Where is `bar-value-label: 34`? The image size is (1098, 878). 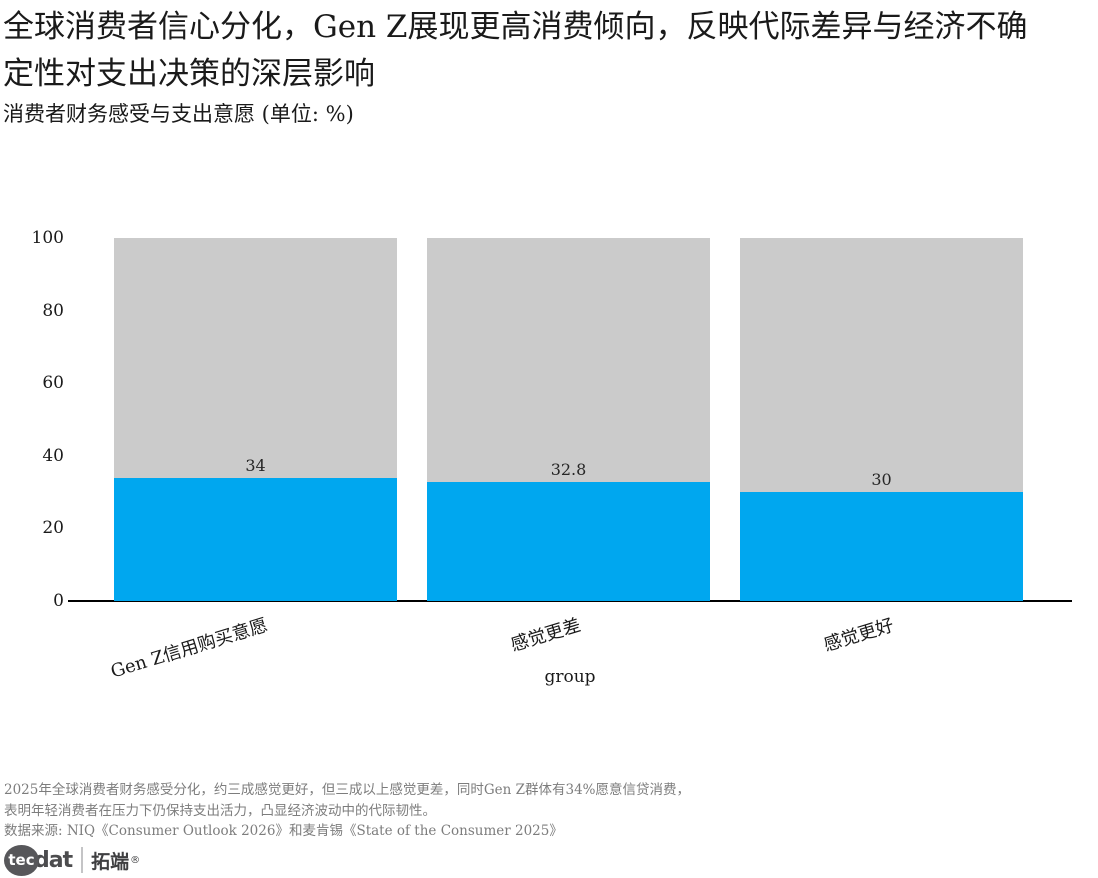
bar-value-label: 34 is located at coordinates (255, 465).